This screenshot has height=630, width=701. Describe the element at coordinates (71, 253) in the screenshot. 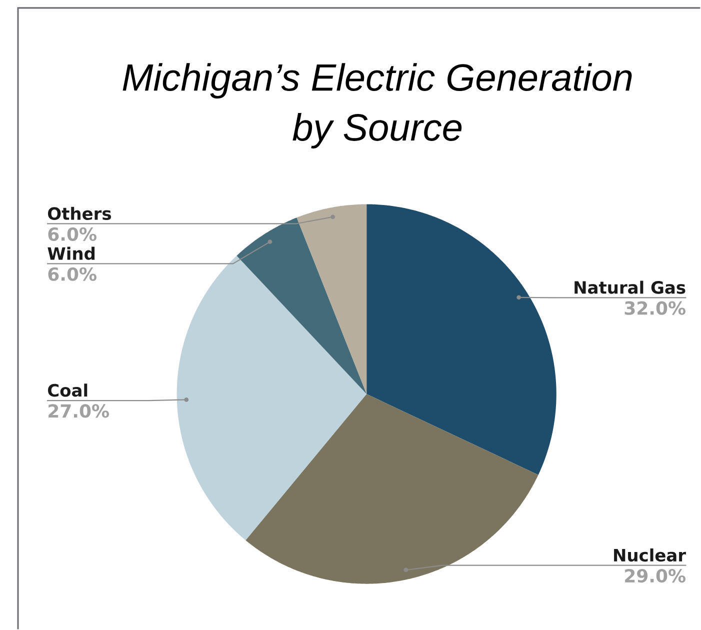

I see `slice-label: Wind` at that location.